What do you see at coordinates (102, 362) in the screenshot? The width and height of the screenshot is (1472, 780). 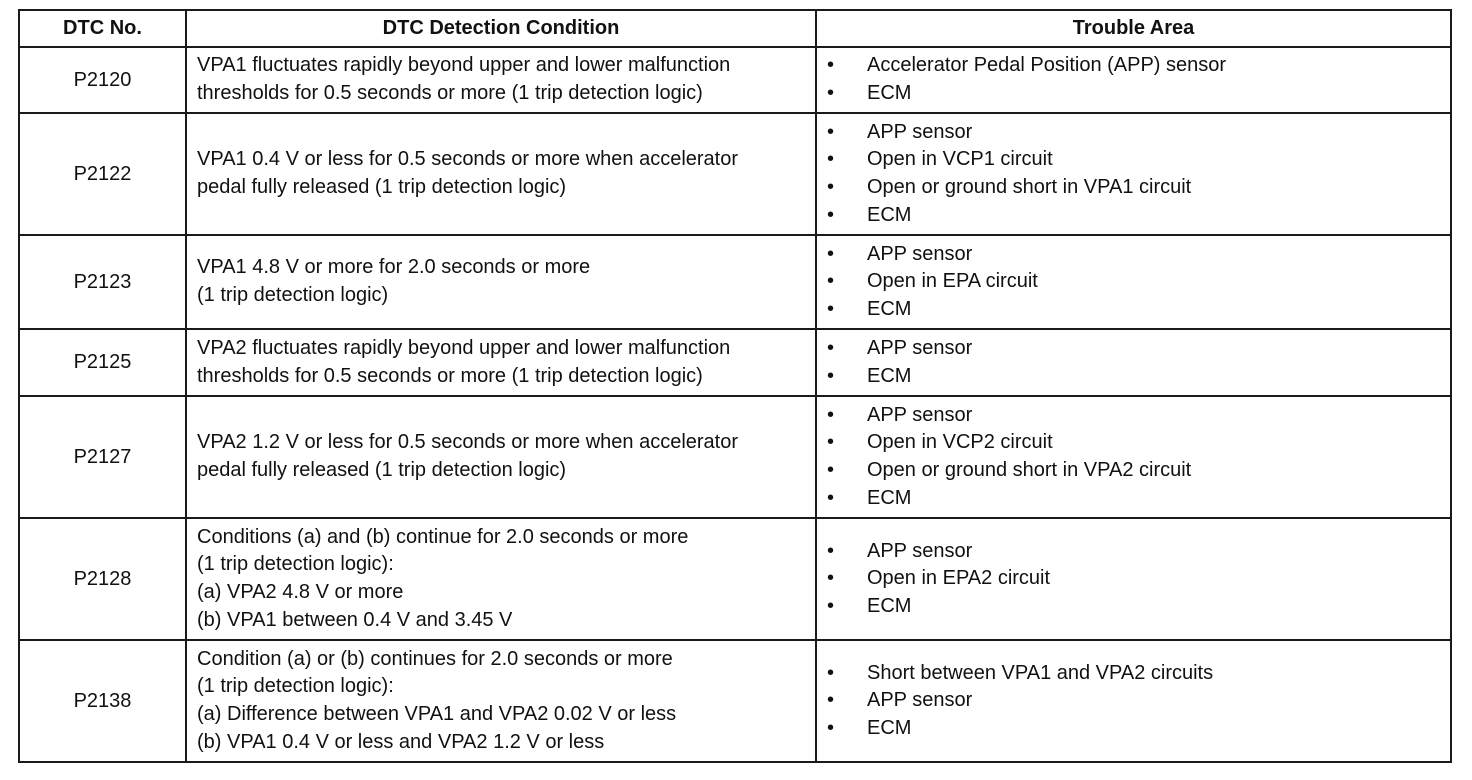 I see `dtc-code-cell: P2125` at bounding box center [102, 362].